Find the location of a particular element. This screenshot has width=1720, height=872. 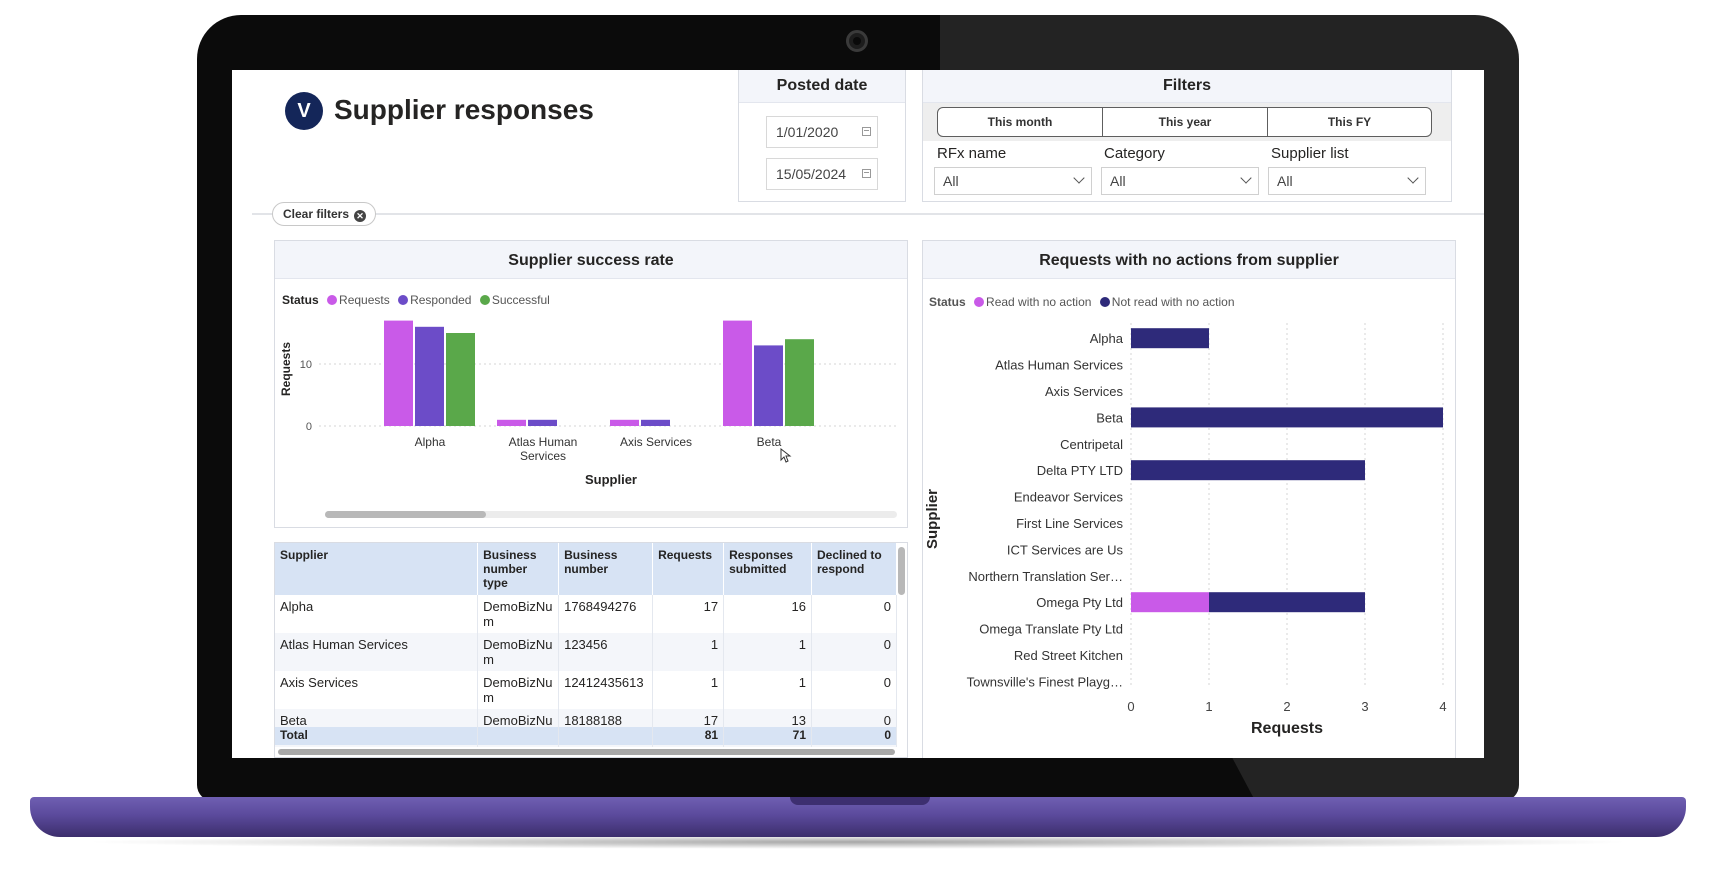

bar-not-read is located at coordinates (1170, 338).